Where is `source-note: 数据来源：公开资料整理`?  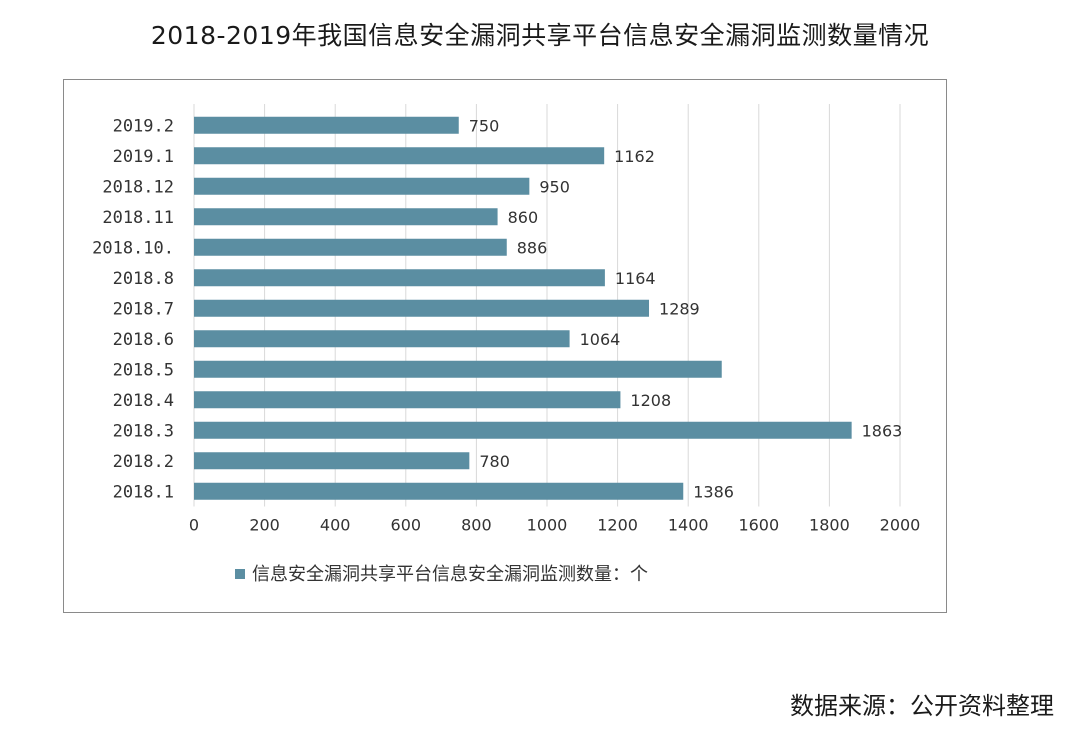
source-note: 数据来源：公开资料整理 is located at coordinates (922, 706).